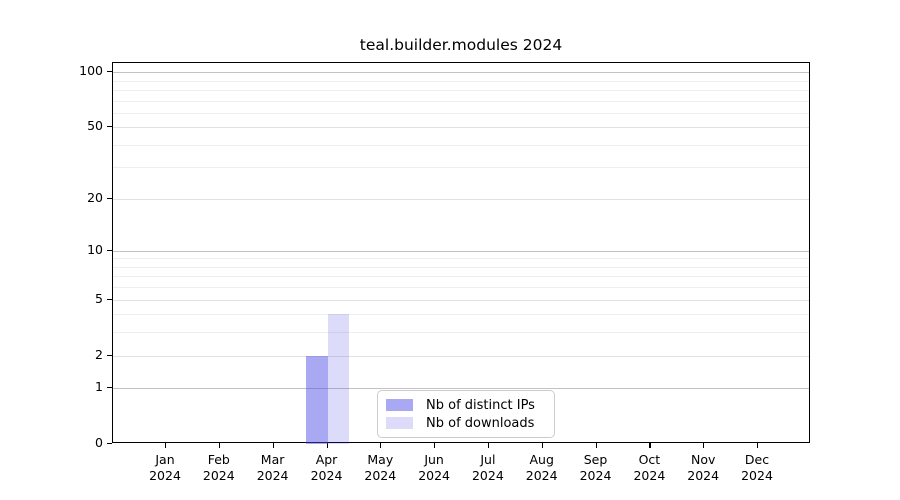 The height and width of the screenshot is (500, 900). Describe the element at coordinates (541, 467) in the screenshot. I see `x-tick-label-aug: Aug 2024` at that location.